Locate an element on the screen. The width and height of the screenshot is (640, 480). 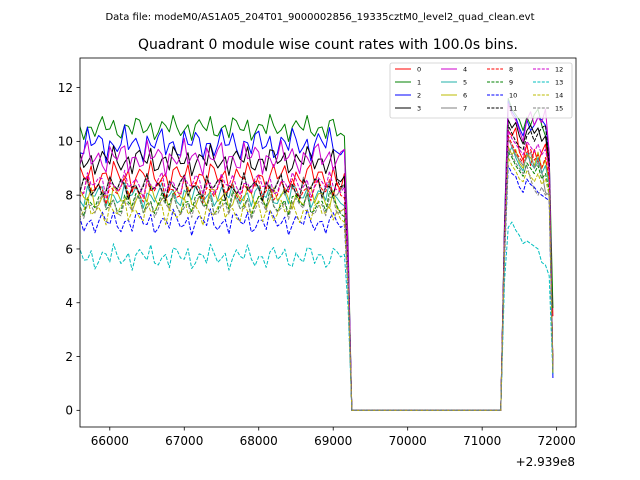
legend-label-7: 7 is located at coordinates (465, 108).